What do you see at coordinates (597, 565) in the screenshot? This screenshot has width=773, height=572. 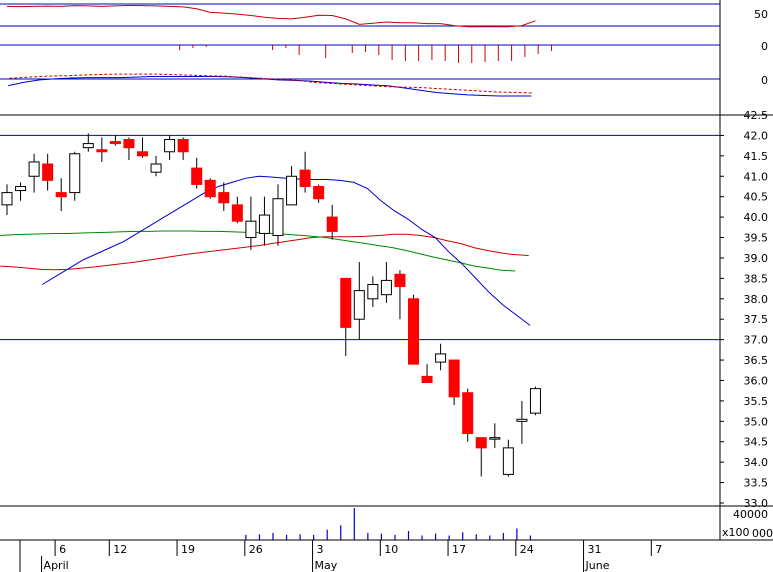 I see `month-label: June` at bounding box center [597, 565].